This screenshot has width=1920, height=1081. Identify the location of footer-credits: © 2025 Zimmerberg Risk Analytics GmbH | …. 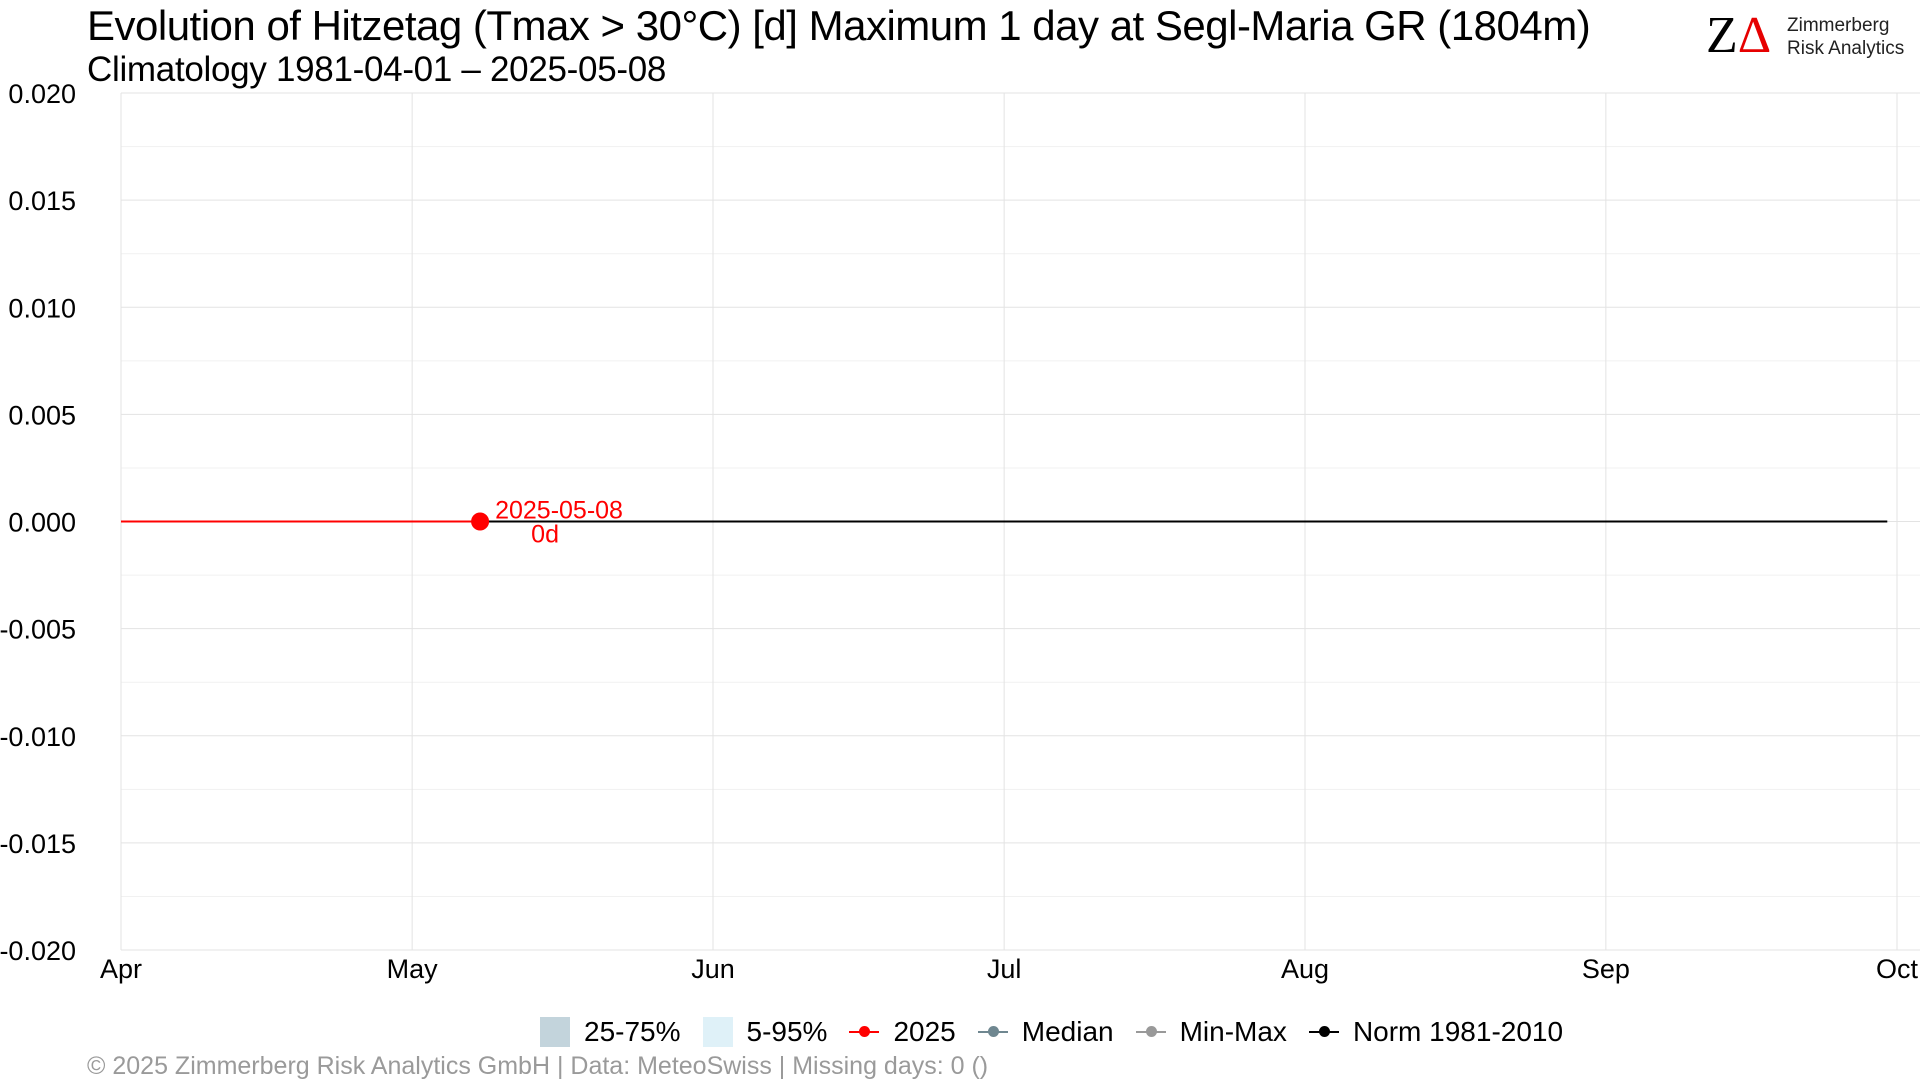
(538, 1066).